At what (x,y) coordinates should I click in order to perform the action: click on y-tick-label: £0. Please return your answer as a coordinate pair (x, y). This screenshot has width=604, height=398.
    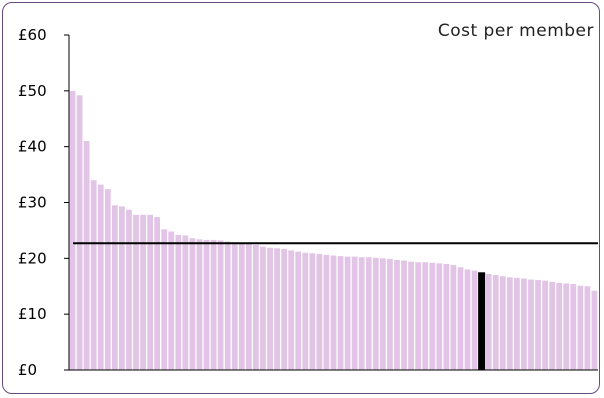
    Looking at the image, I should click on (27, 370).